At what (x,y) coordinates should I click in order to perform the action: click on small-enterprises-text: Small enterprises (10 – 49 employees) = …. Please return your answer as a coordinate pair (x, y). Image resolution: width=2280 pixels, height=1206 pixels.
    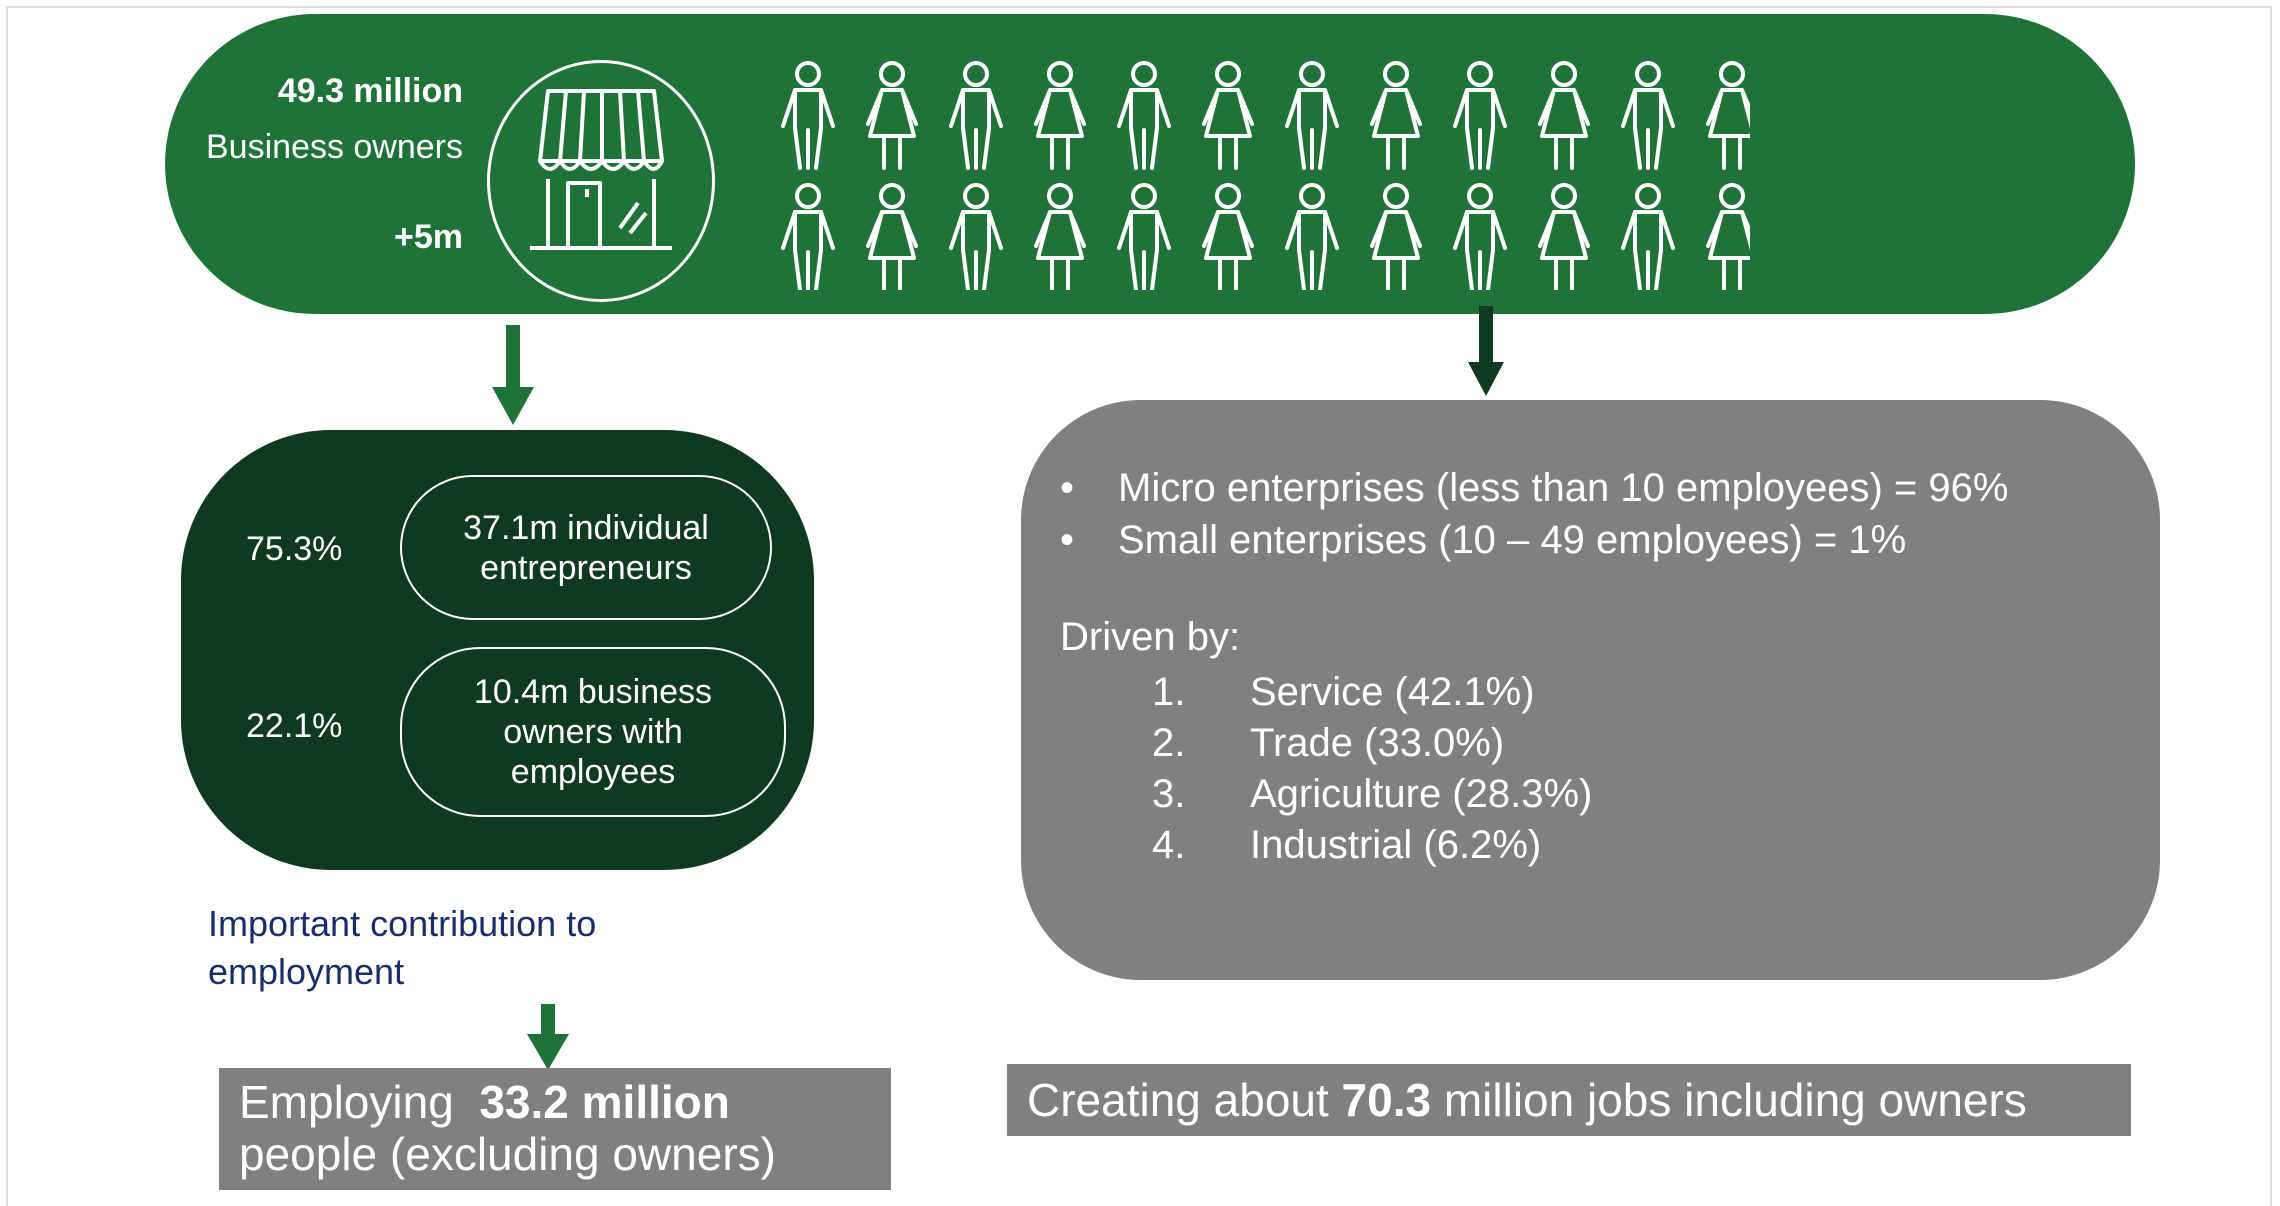
    Looking at the image, I should click on (1512, 540).